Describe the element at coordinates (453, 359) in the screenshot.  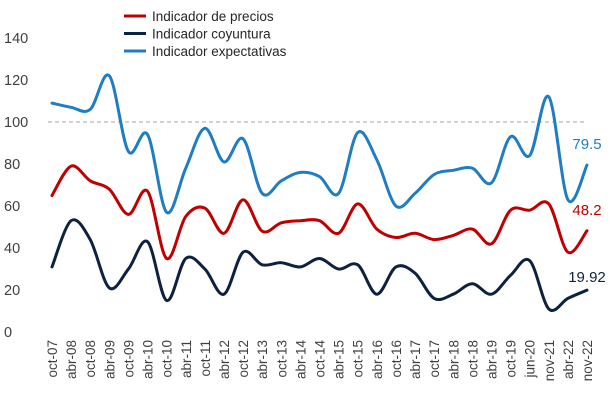
I see `x-tick-label: abr-18` at that location.